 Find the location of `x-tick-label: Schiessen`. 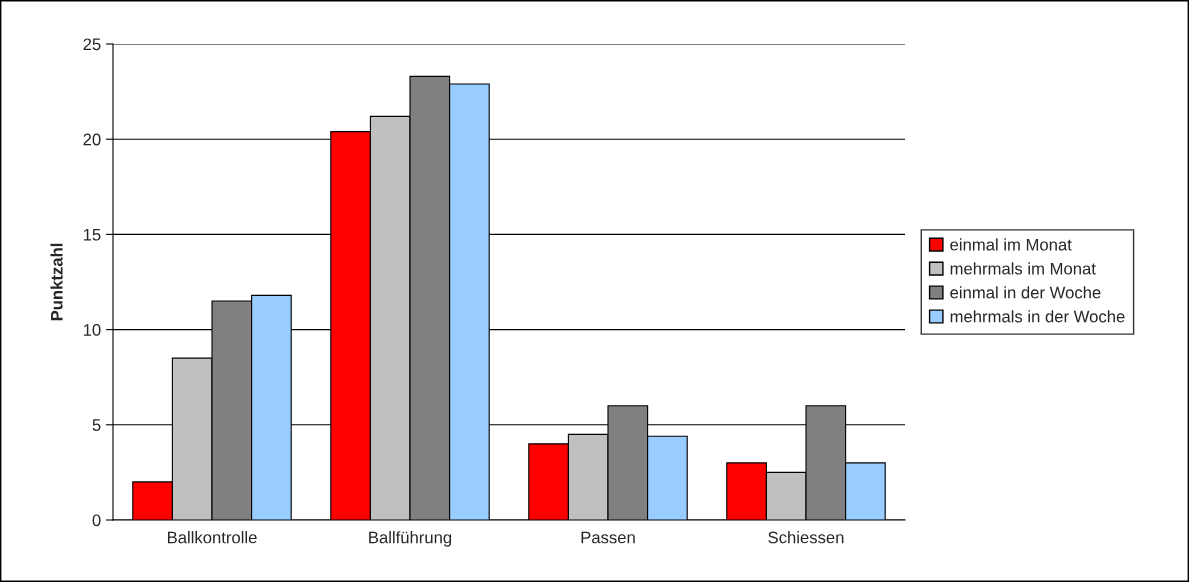

x-tick-label: Schiessen is located at coordinates (806, 537).